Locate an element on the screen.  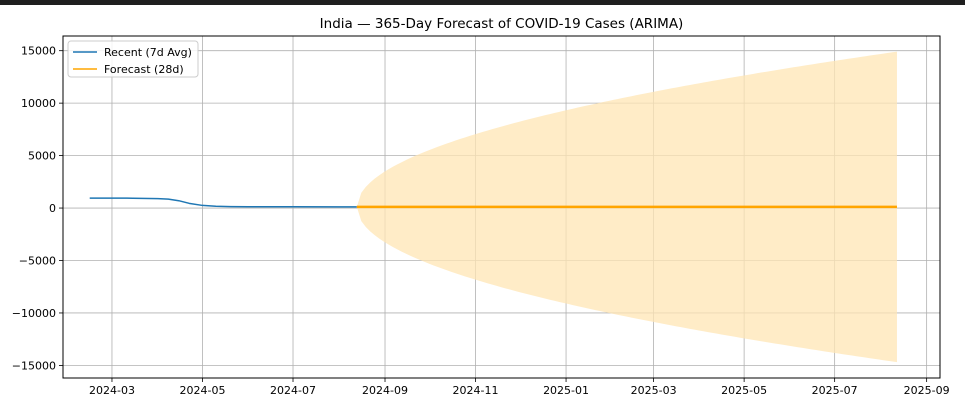
legend-box is located at coordinates (133, 59).